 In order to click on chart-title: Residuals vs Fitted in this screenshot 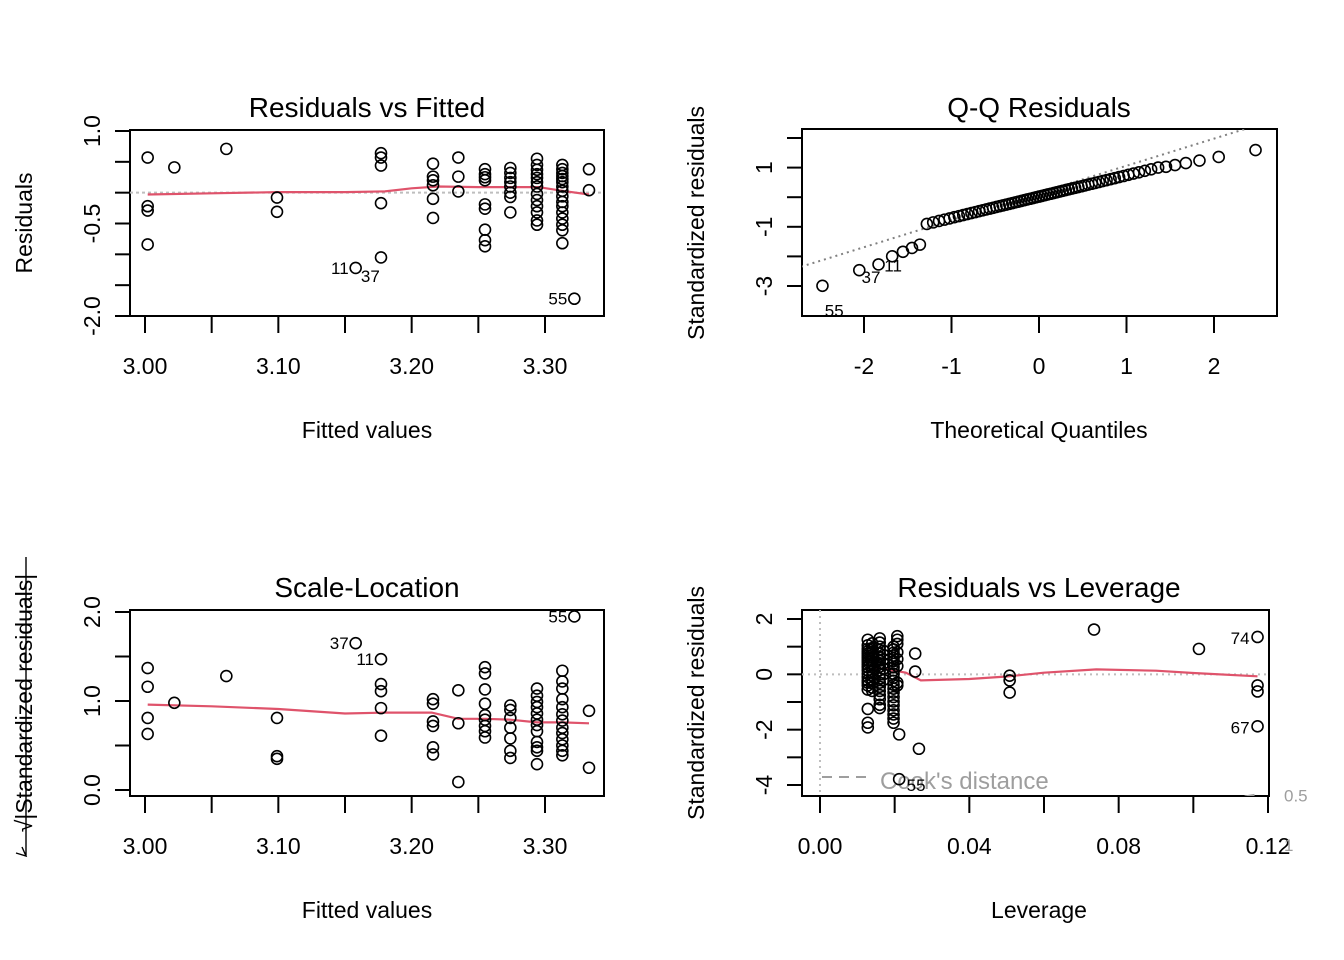, I will do `click(367, 107)`.